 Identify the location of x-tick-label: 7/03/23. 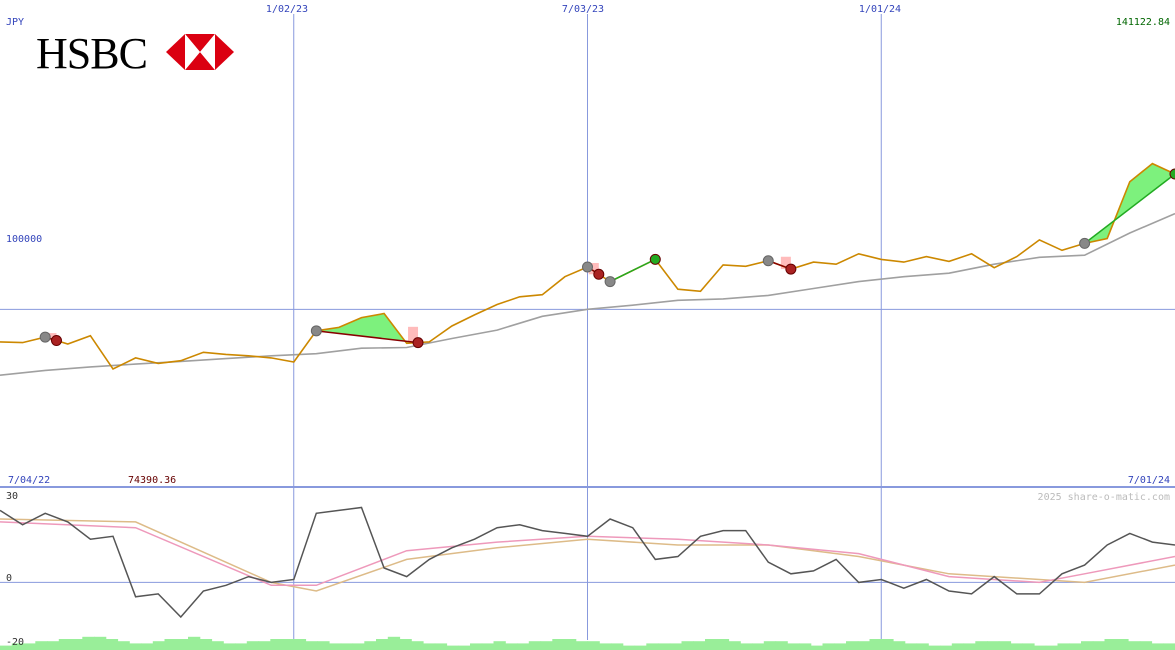
(583, 9).